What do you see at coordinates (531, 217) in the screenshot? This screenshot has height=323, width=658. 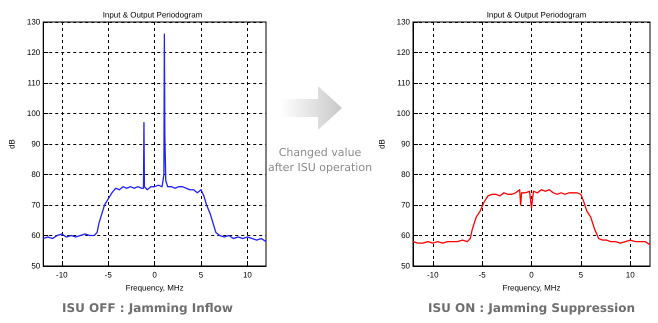 I see `line-series` at bounding box center [531, 217].